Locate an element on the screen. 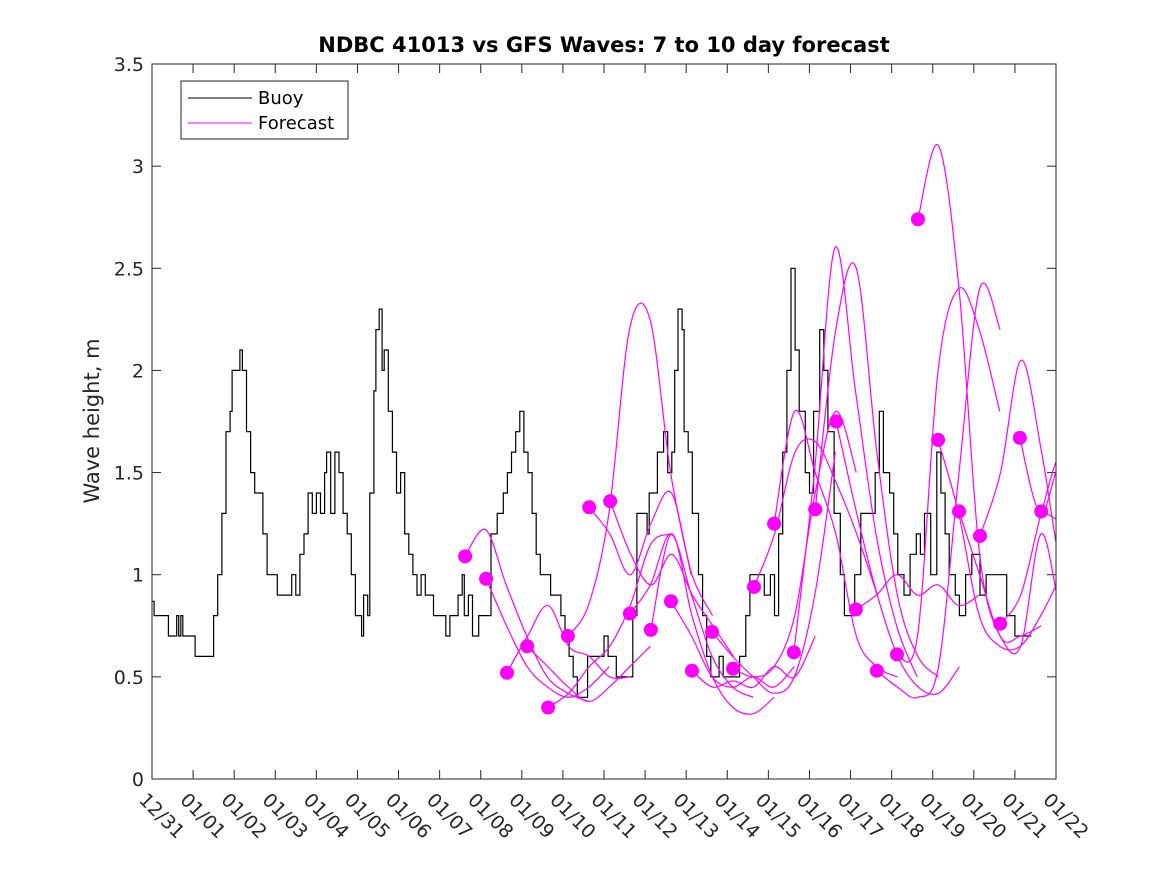 The image size is (1167, 875). legend-label-buoy: Buoy is located at coordinates (281, 98).